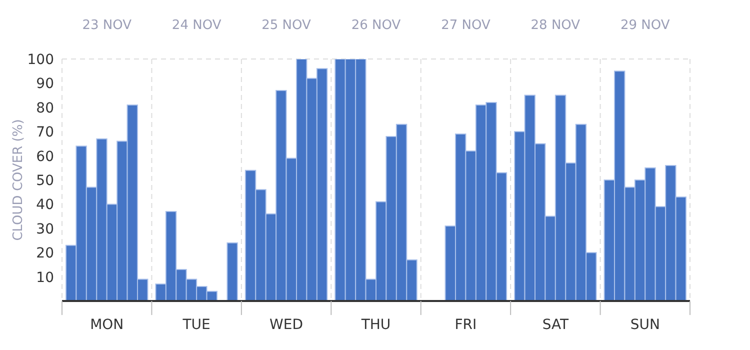 Image resolution: width=750 pixels, height=350 pixels. What do you see at coordinates (375, 325) in the screenshot?
I see `x-tick-label: THU` at bounding box center [375, 325].